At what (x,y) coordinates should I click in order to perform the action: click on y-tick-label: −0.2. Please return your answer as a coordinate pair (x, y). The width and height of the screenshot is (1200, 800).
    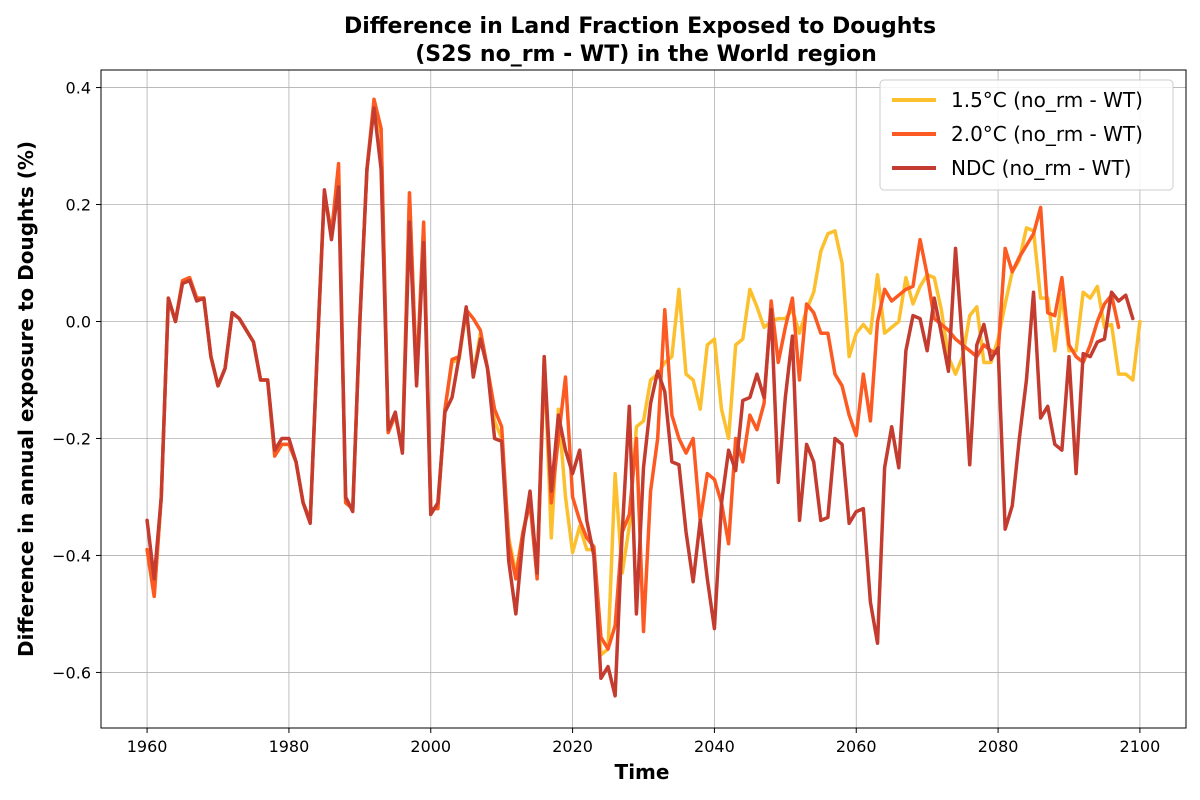
    Looking at the image, I should click on (71, 438).